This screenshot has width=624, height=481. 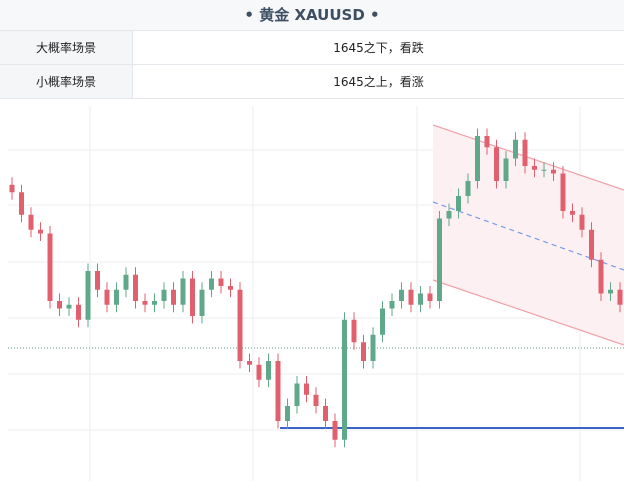 I want to click on title: • 黄金 XAUUSD •, so click(x=312, y=15).